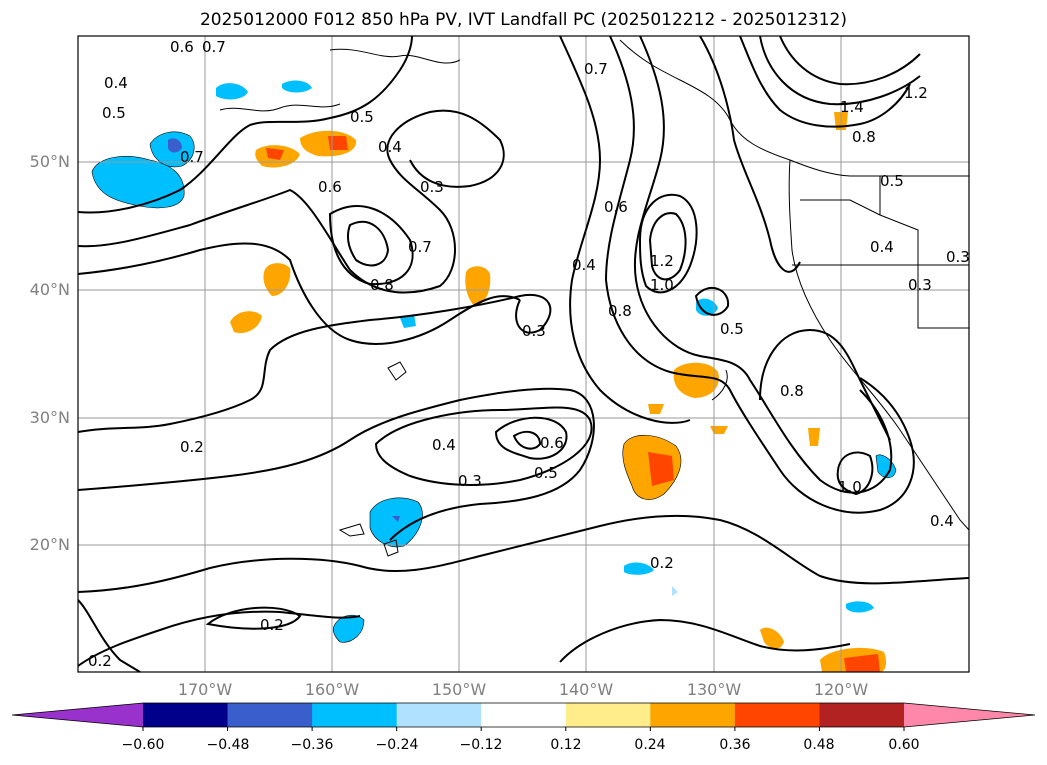  I want to click on colorbar-tick-label: 0.36, so click(735, 745).